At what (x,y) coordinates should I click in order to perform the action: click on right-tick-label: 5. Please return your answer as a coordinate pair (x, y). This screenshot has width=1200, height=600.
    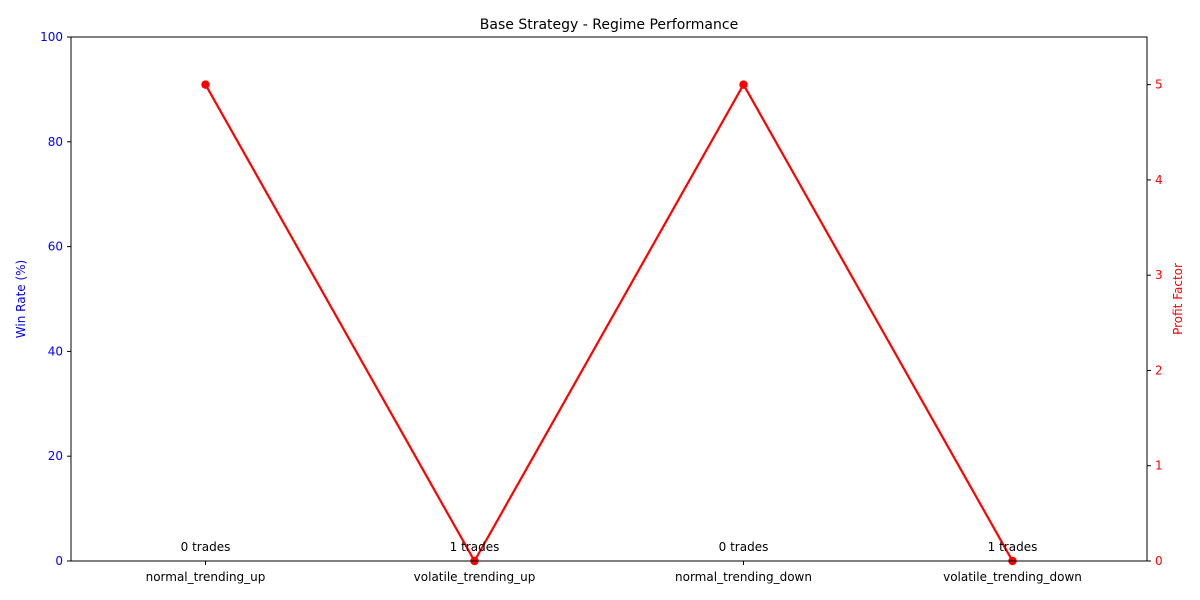
    Looking at the image, I should click on (1159, 85).